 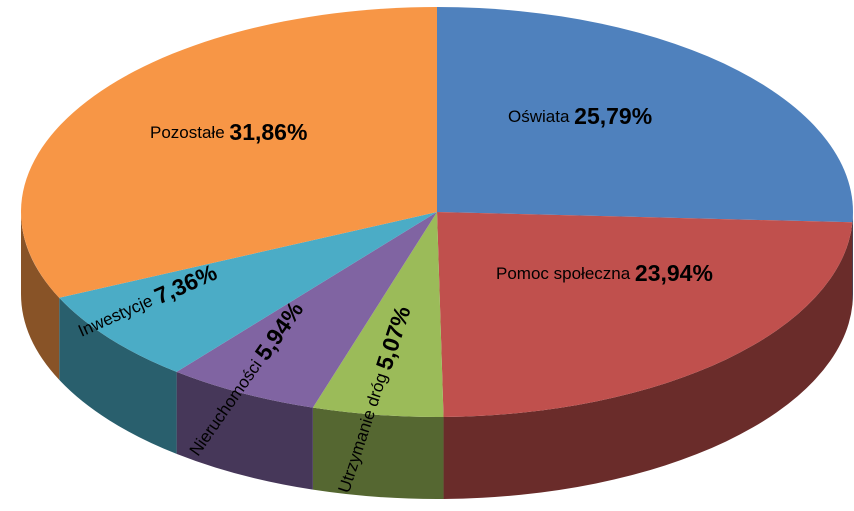 What do you see at coordinates (228, 132) in the screenshot?
I see `slice-label: Pozostałe 31,86%` at bounding box center [228, 132].